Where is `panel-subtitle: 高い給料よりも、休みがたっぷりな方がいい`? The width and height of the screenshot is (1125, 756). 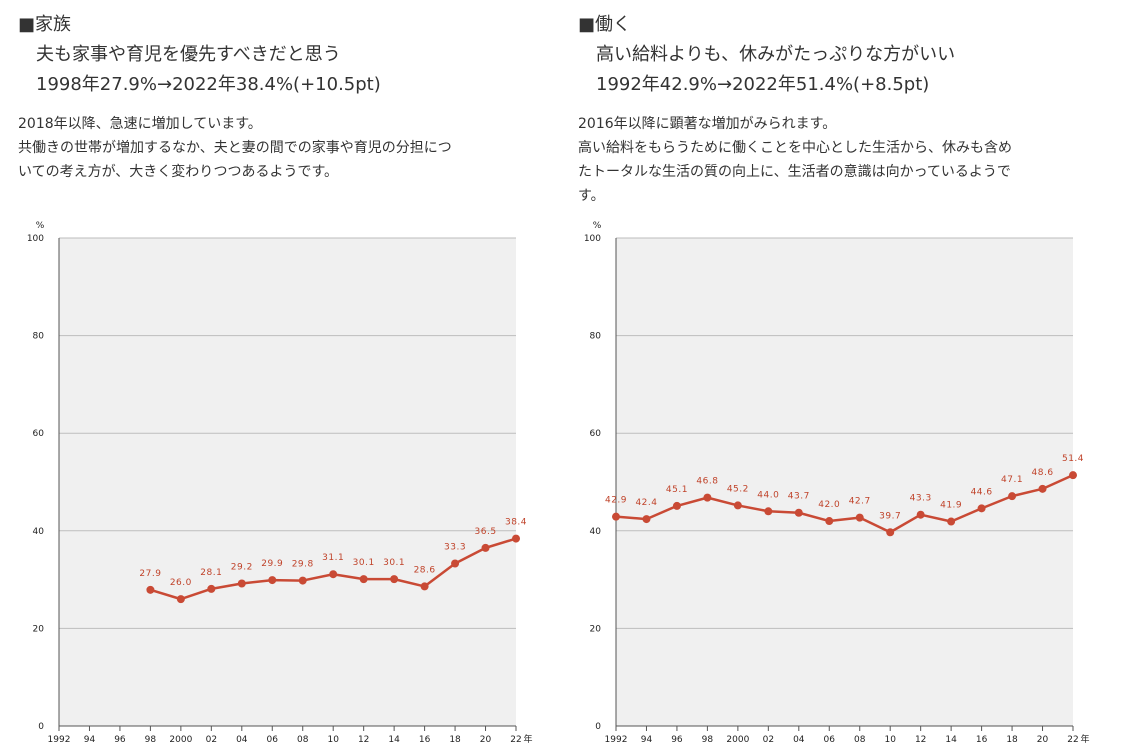
panel-subtitle: 高い給料よりも、休みがたっぷりな方がいい is located at coordinates (776, 54).